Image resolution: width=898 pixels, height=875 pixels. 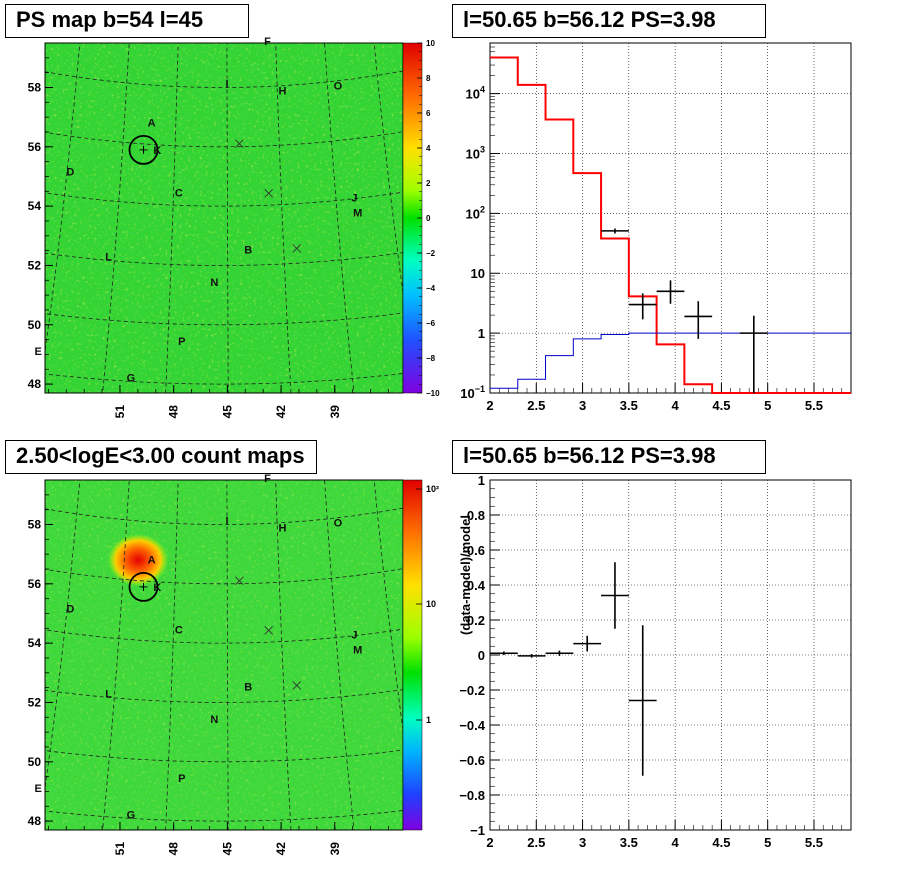 I want to click on x-tick-label: 3.5, so click(x=629, y=405).